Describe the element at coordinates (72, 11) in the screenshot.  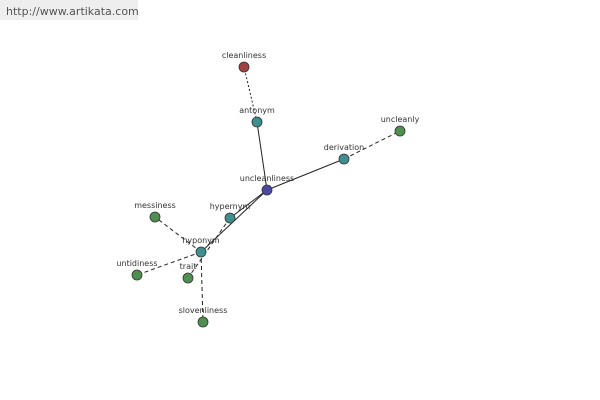
I see `url: http://www.artikata.com` at that location.